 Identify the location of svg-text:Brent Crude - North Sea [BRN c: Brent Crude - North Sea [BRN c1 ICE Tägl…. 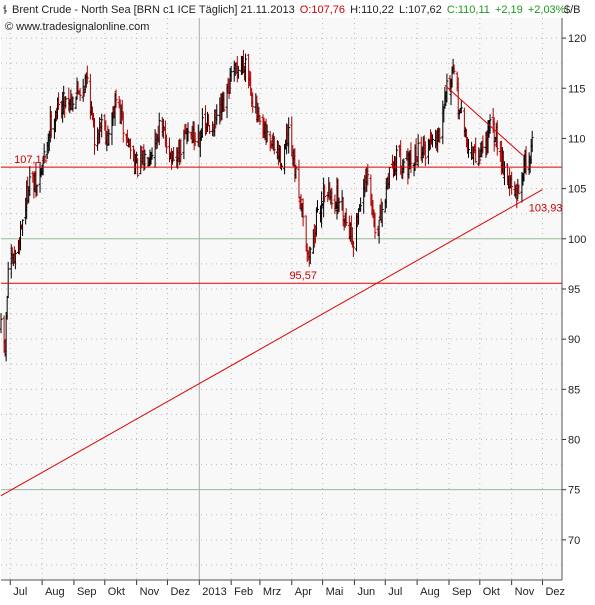
(289, 10).